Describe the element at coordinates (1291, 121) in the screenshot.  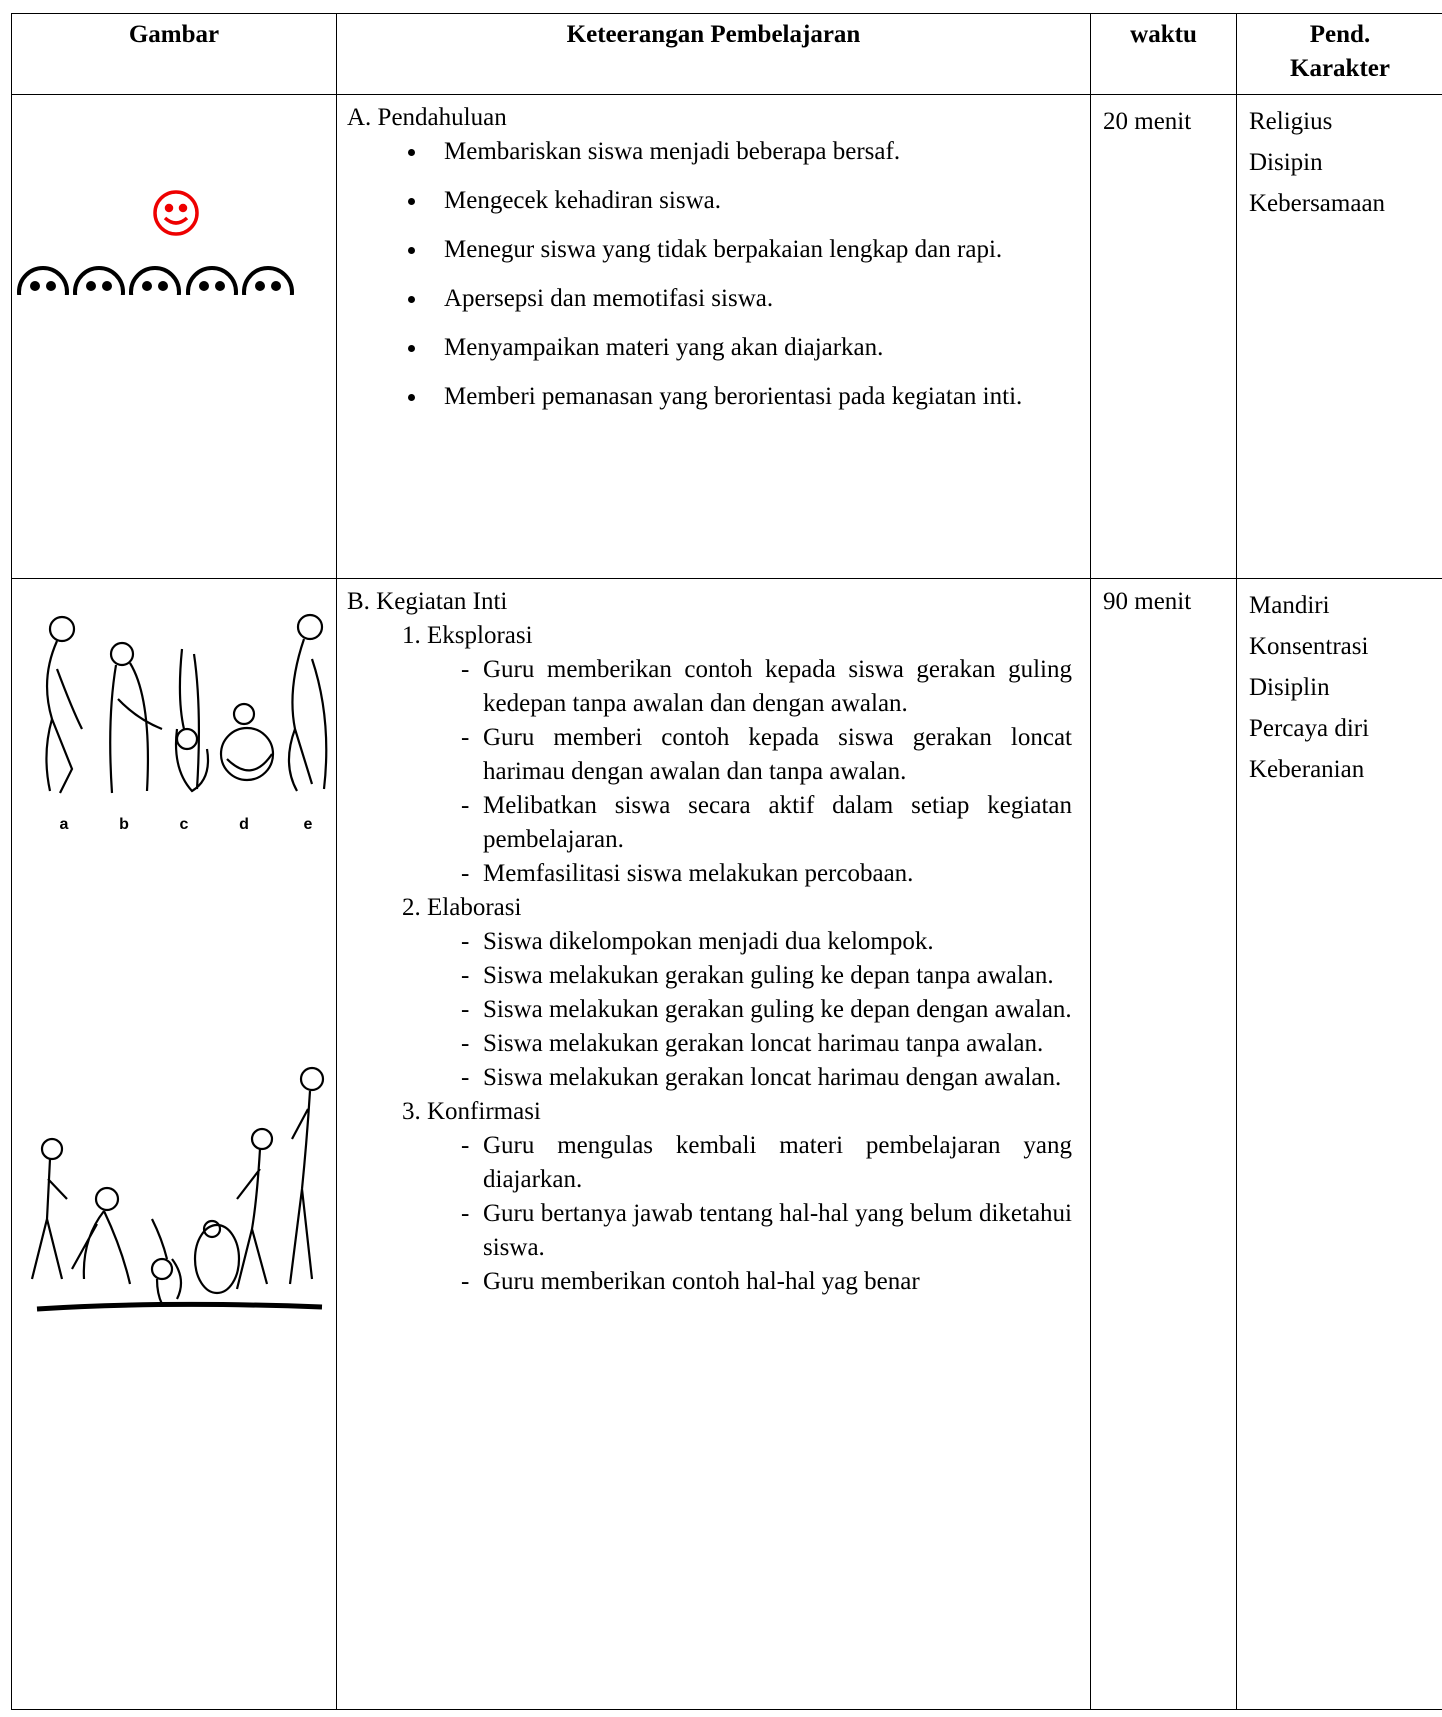
I see `character-value: Religius` at that location.